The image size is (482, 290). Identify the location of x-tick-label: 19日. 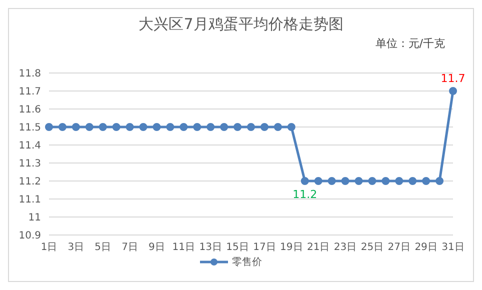
(291, 248).